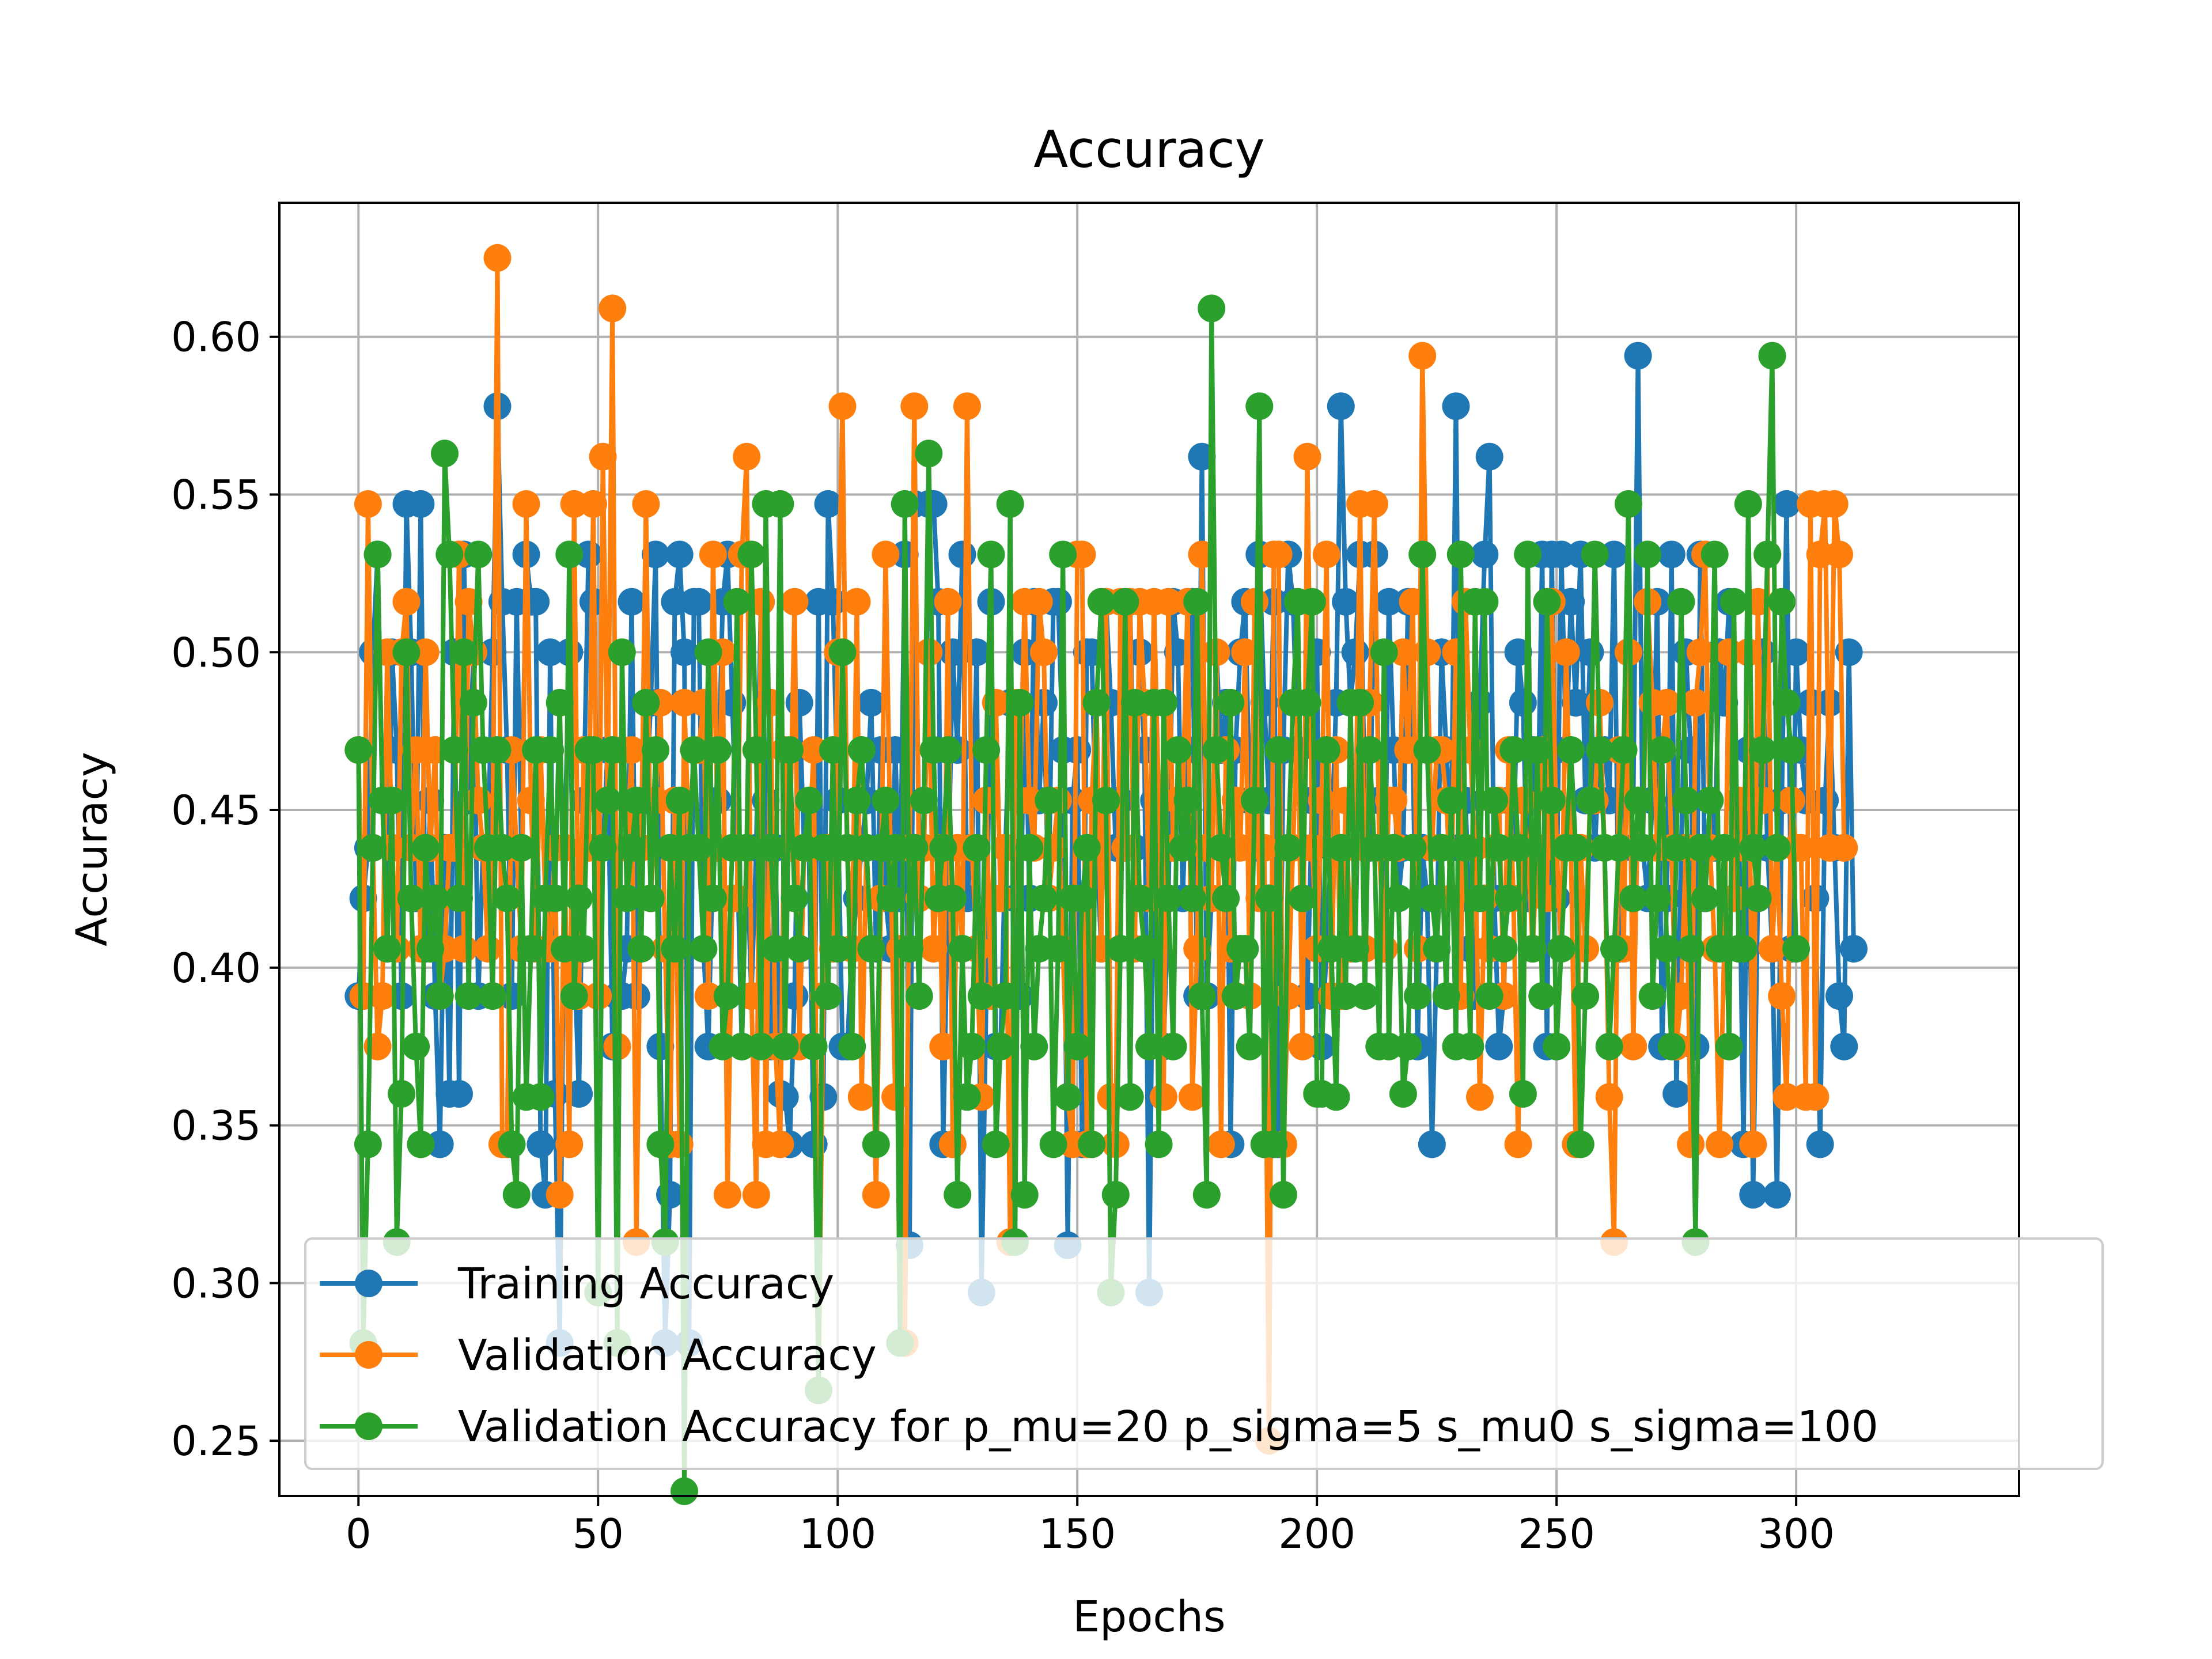  What do you see at coordinates (1796, 1534) in the screenshot?
I see `x-tick-label: 300` at bounding box center [1796, 1534].